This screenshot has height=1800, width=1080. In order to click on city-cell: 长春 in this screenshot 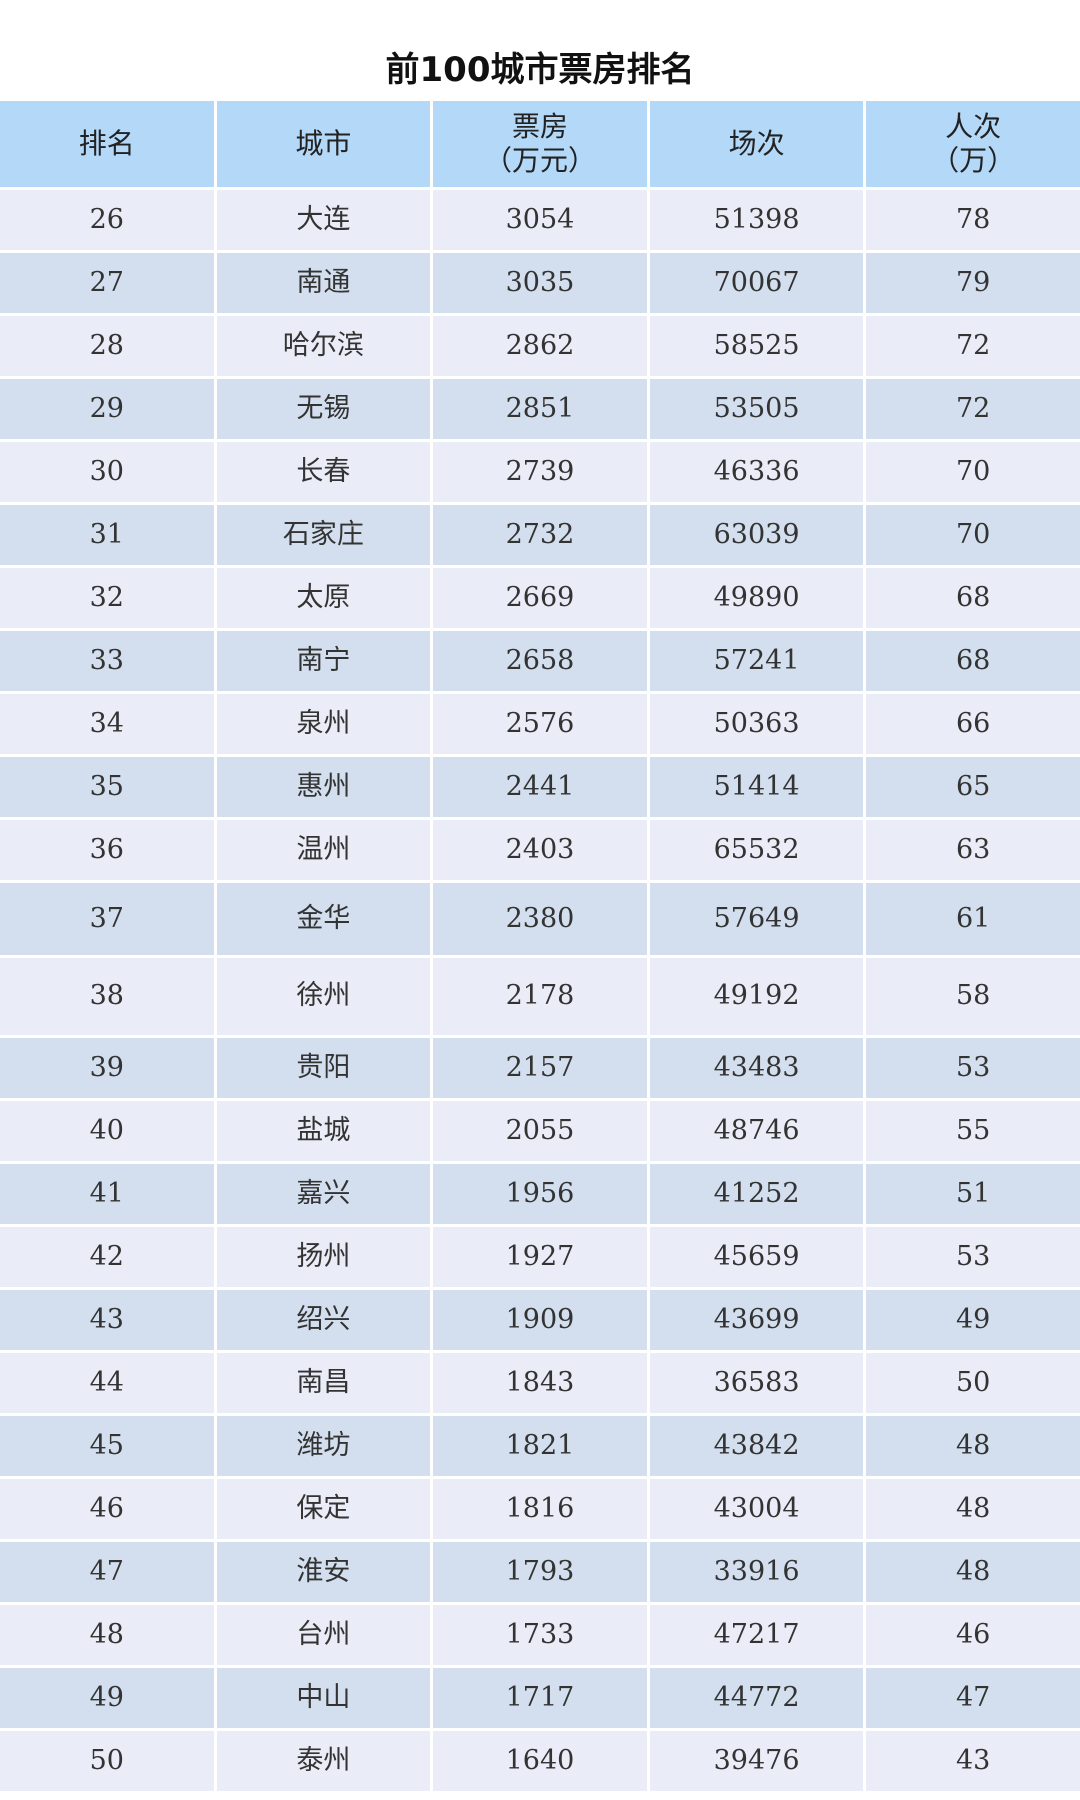, I will do `click(325, 472)`.